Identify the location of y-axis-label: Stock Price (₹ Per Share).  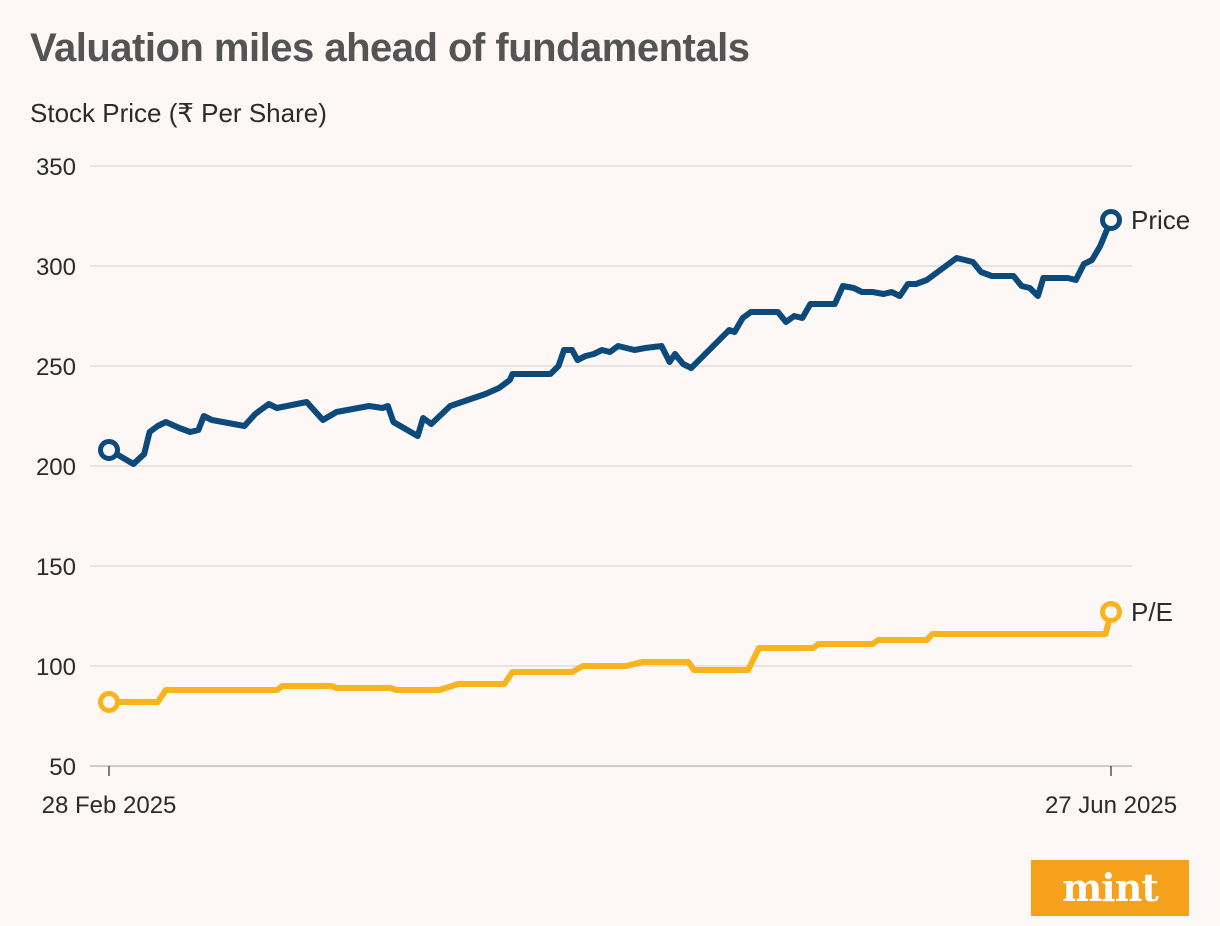
(178, 113).